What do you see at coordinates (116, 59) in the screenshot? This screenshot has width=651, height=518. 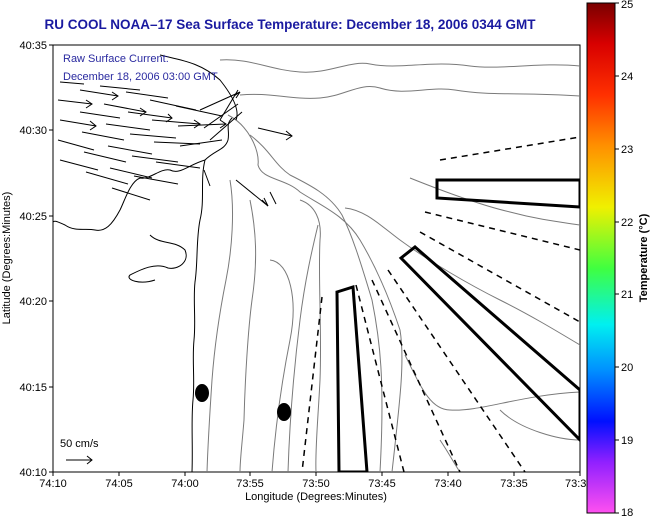 I see `annotation-line-1: Raw Surface Current:` at bounding box center [116, 59].